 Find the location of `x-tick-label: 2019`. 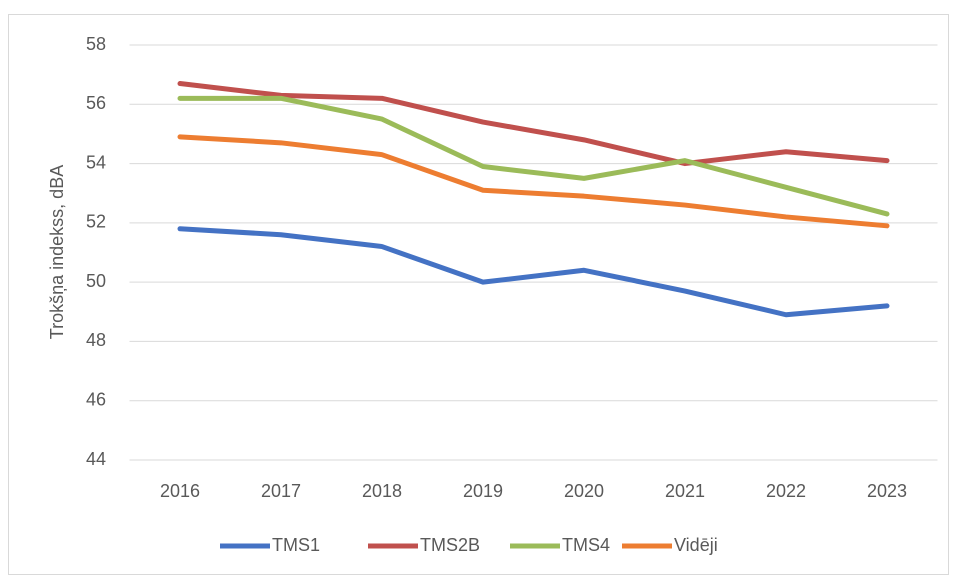

x-tick-label: 2019 is located at coordinates (483, 491).